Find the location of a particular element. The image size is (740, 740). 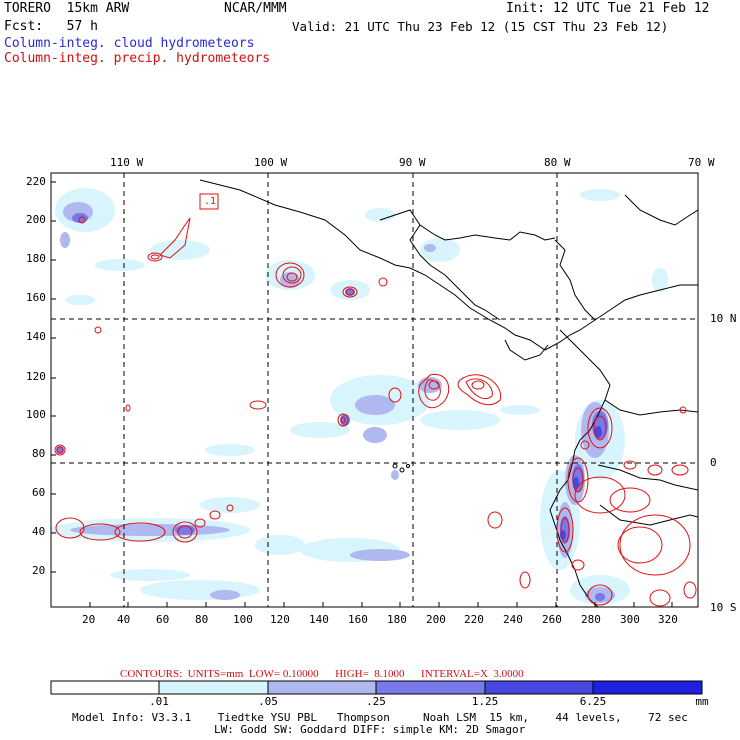

colorbar-label: 1.25 is located at coordinates (485, 701).